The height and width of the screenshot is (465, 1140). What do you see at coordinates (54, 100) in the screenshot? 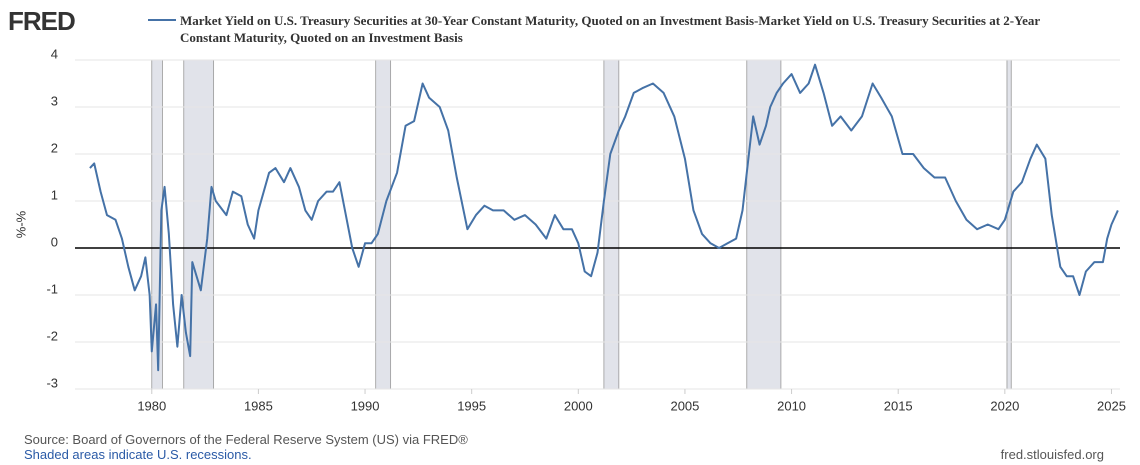
I see `y-tick-label: 3` at bounding box center [54, 100].